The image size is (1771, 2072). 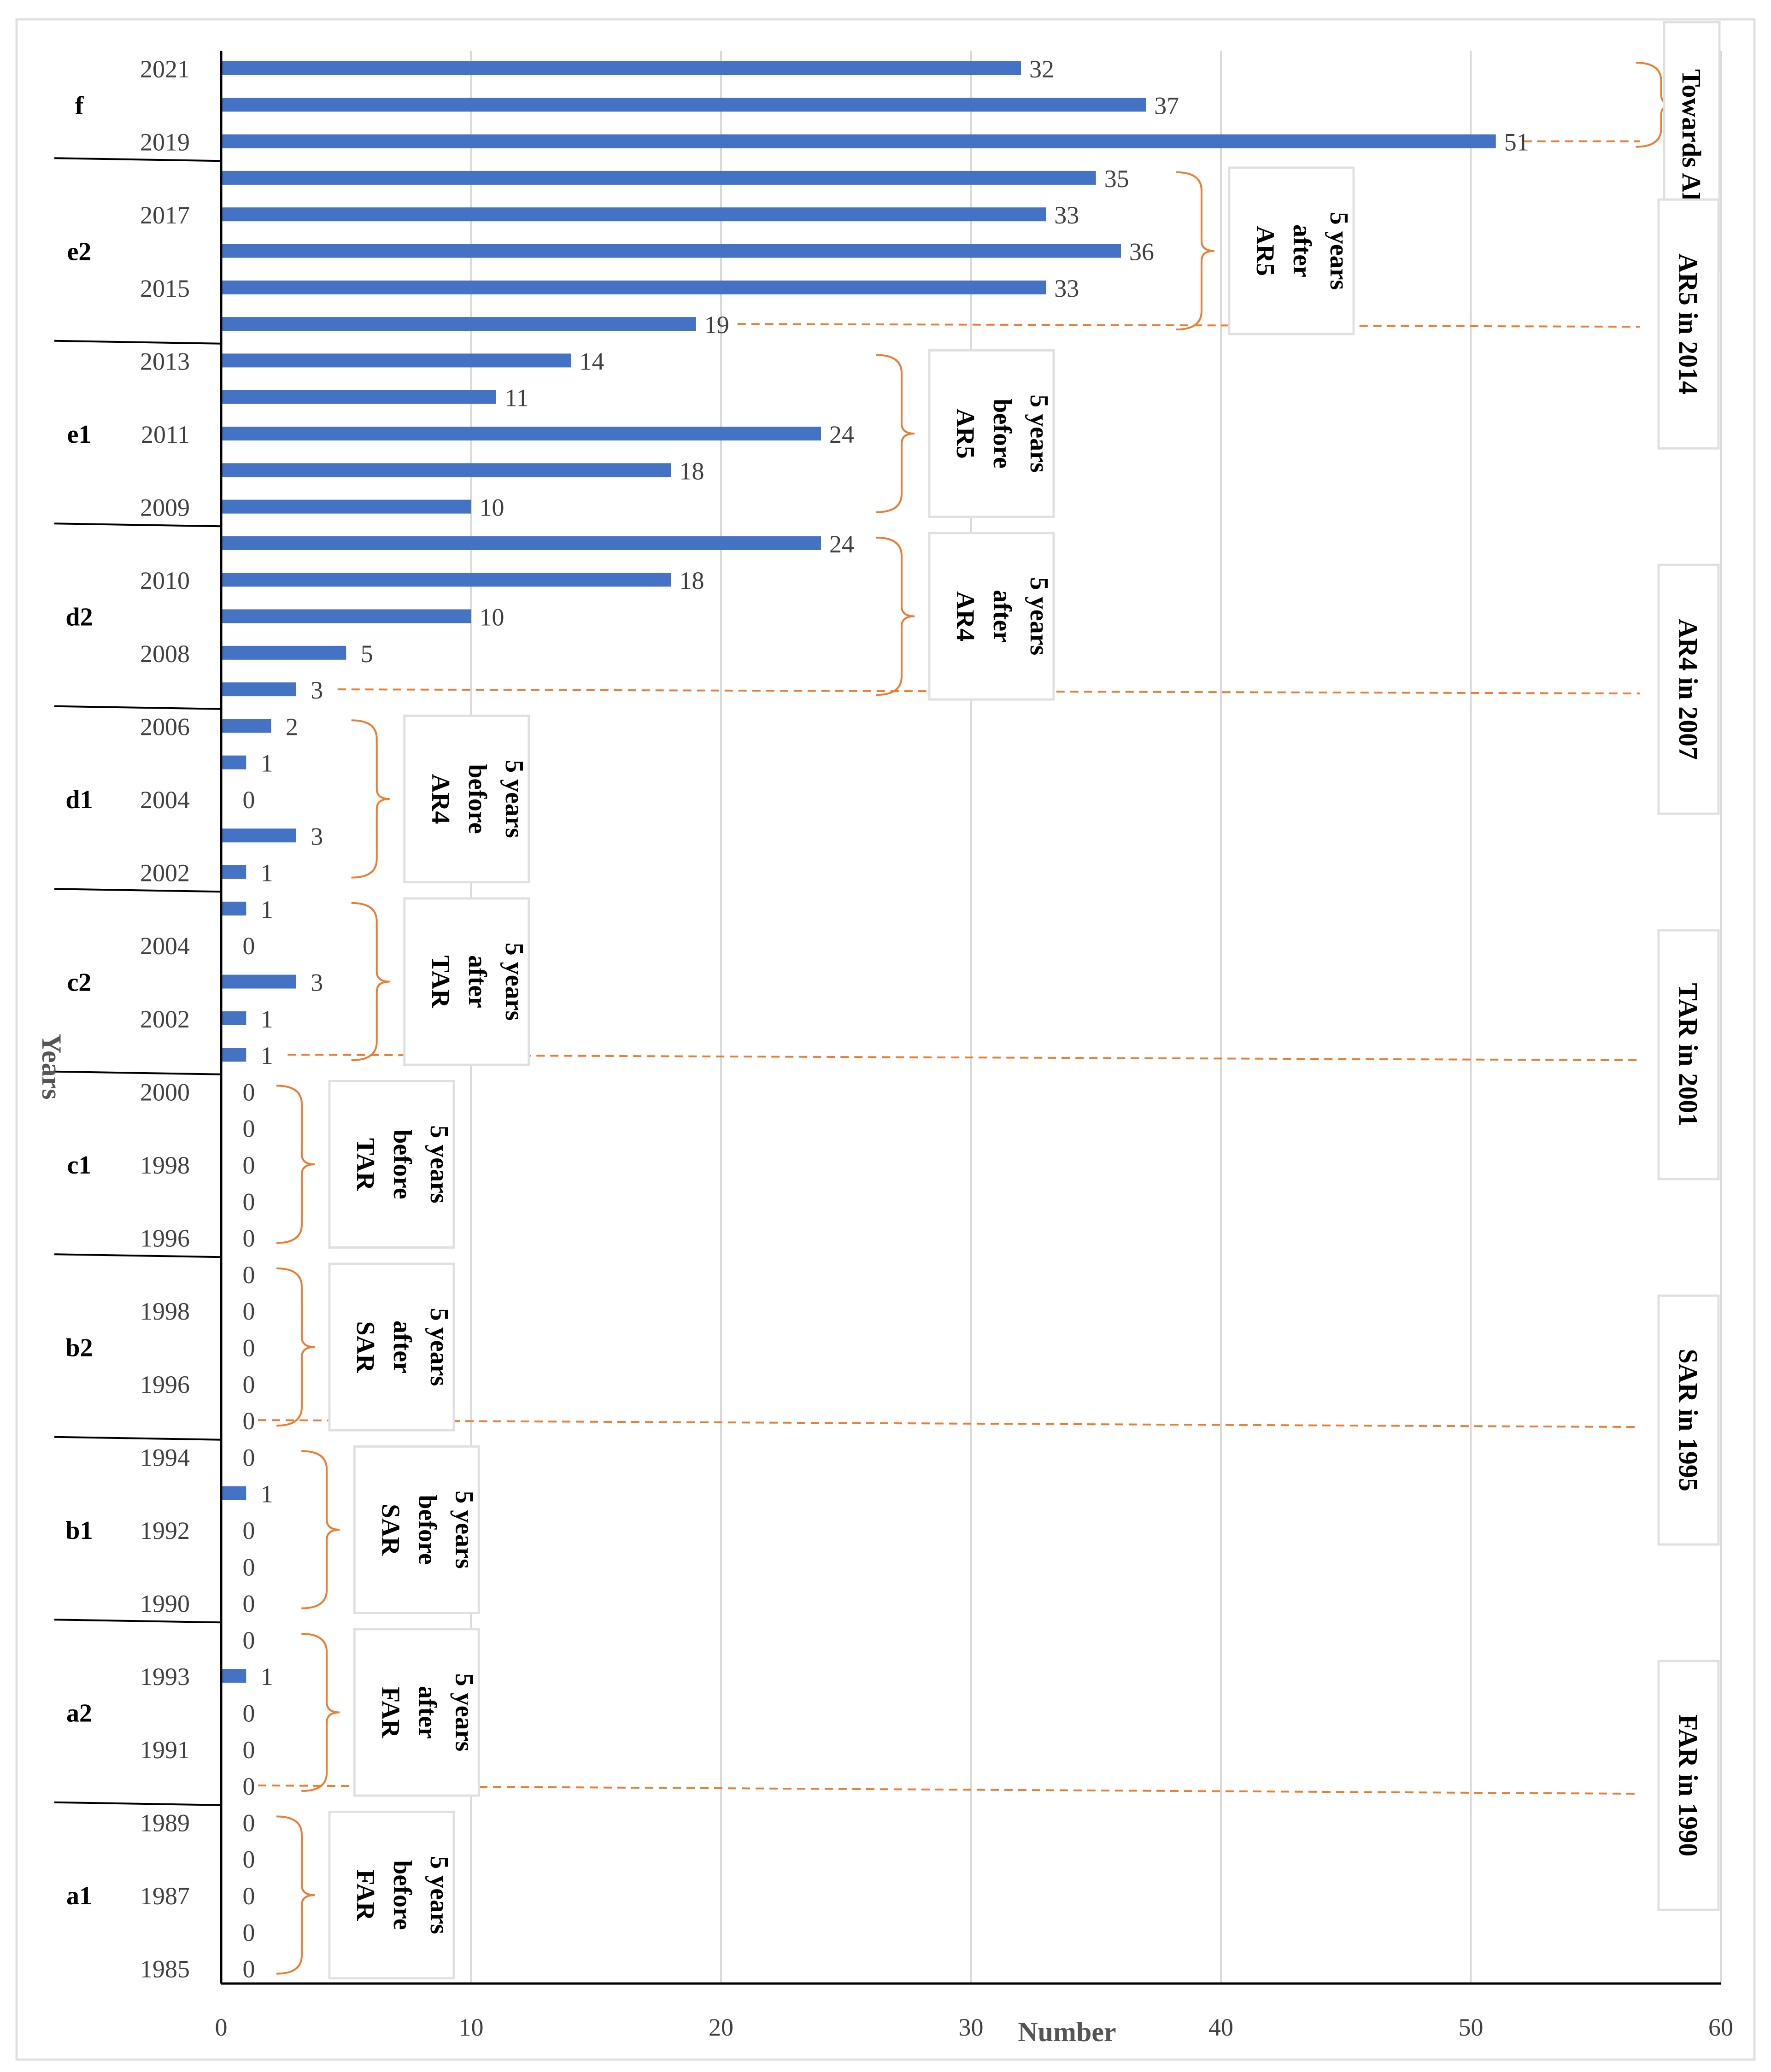 What do you see at coordinates (79, 617) in the screenshot?
I see `group-id-label: d2` at bounding box center [79, 617].